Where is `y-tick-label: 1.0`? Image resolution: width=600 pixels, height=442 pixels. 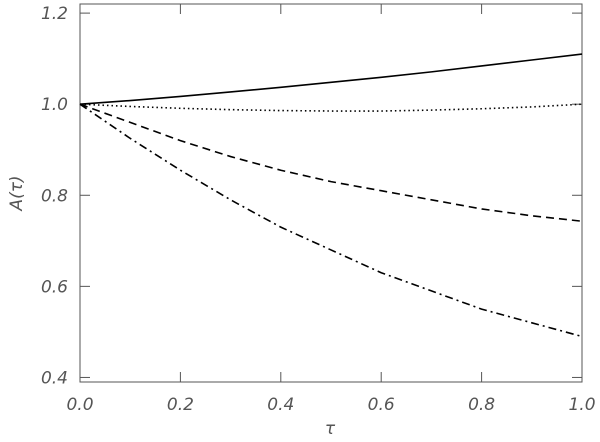 y-tick-label: 1.0 is located at coordinates (54, 105).